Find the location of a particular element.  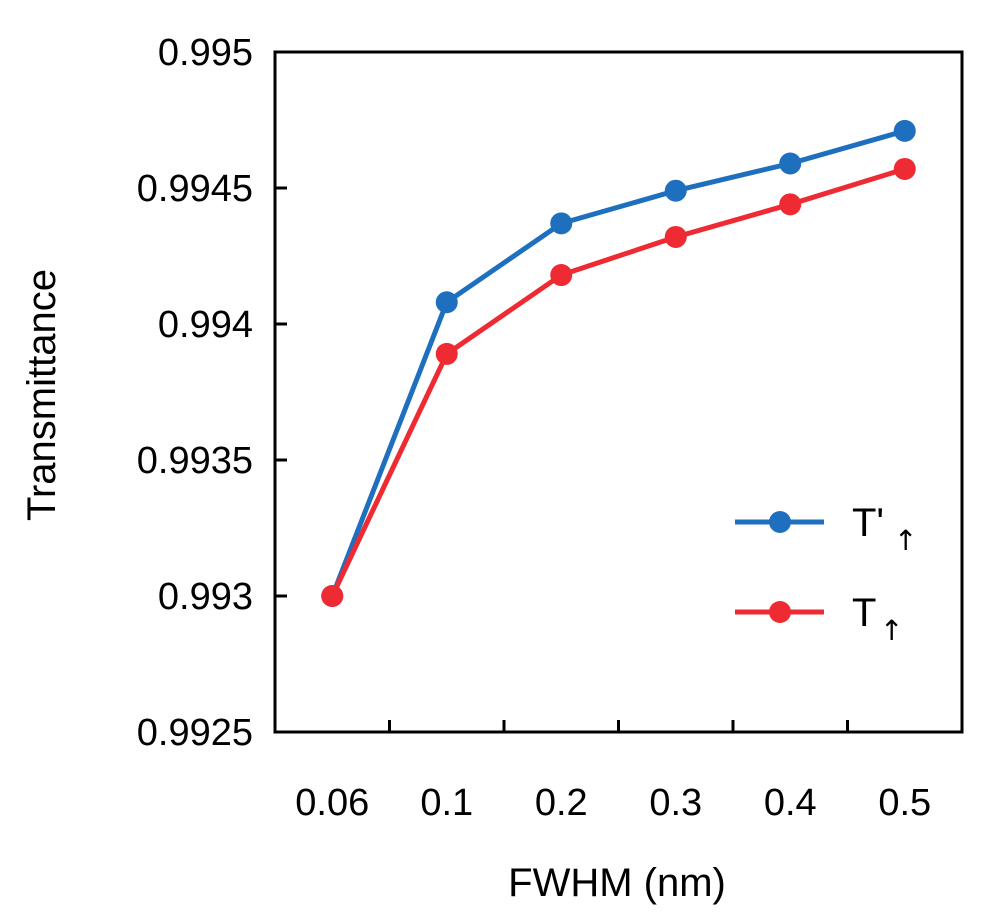

y-tick-label: 0.995 is located at coordinates (205, 53).